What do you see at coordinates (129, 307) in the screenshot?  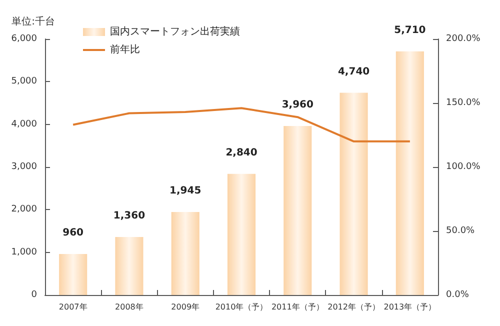 I see `x-tick-label: 2008年` at bounding box center [129, 307].